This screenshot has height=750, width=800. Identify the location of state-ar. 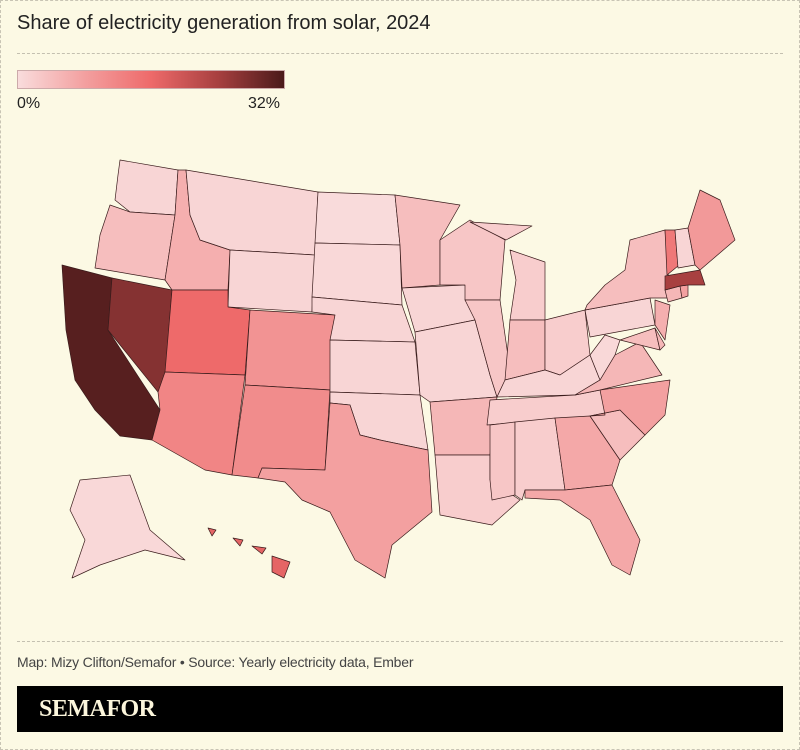
(463, 426).